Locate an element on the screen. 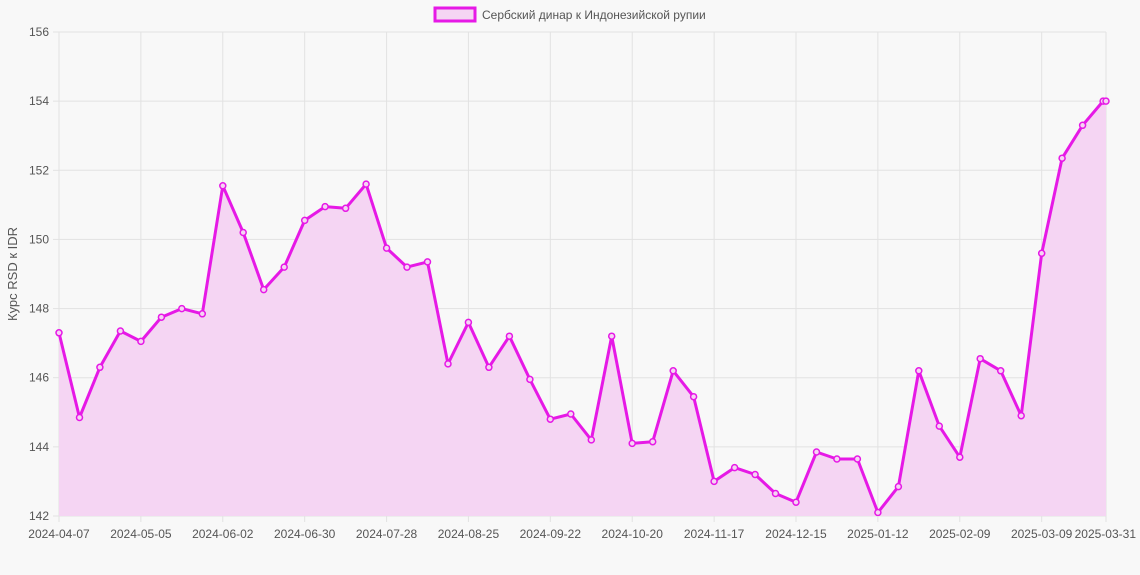  y-tick-label: 150 is located at coordinates (39, 239).